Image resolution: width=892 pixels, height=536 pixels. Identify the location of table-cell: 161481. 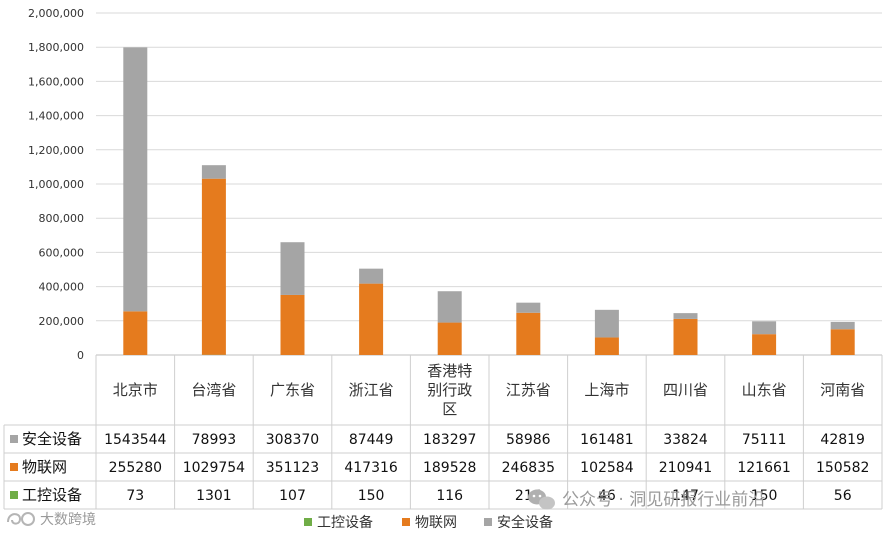
(606, 440).